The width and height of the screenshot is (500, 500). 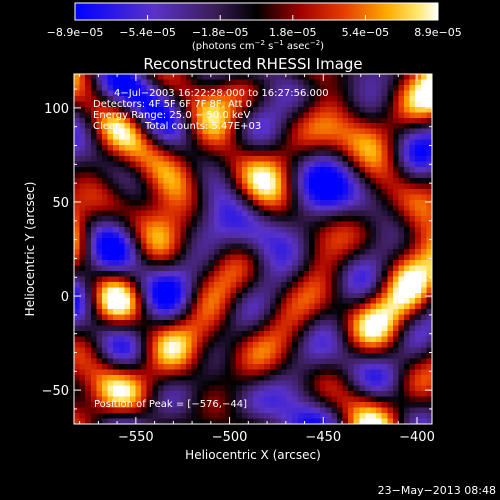 What do you see at coordinates (147, 32) in the screenshot?
I see `colorbar-tick-label: −5.4e−05` at bounding box center [147, 32].